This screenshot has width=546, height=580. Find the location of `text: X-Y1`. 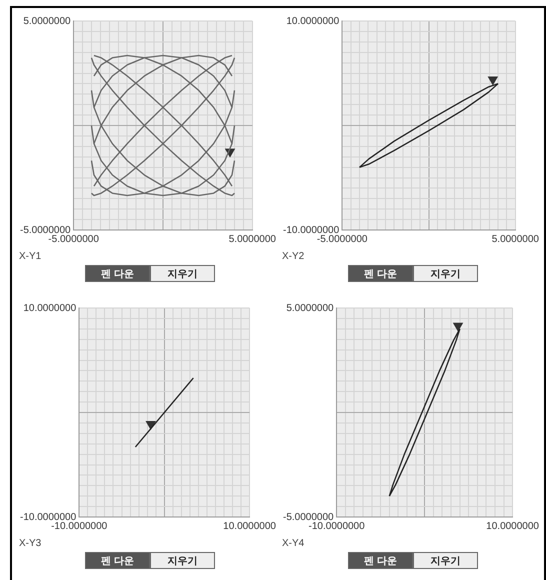

text: X-Y1 is located at coordinates (30, 256).